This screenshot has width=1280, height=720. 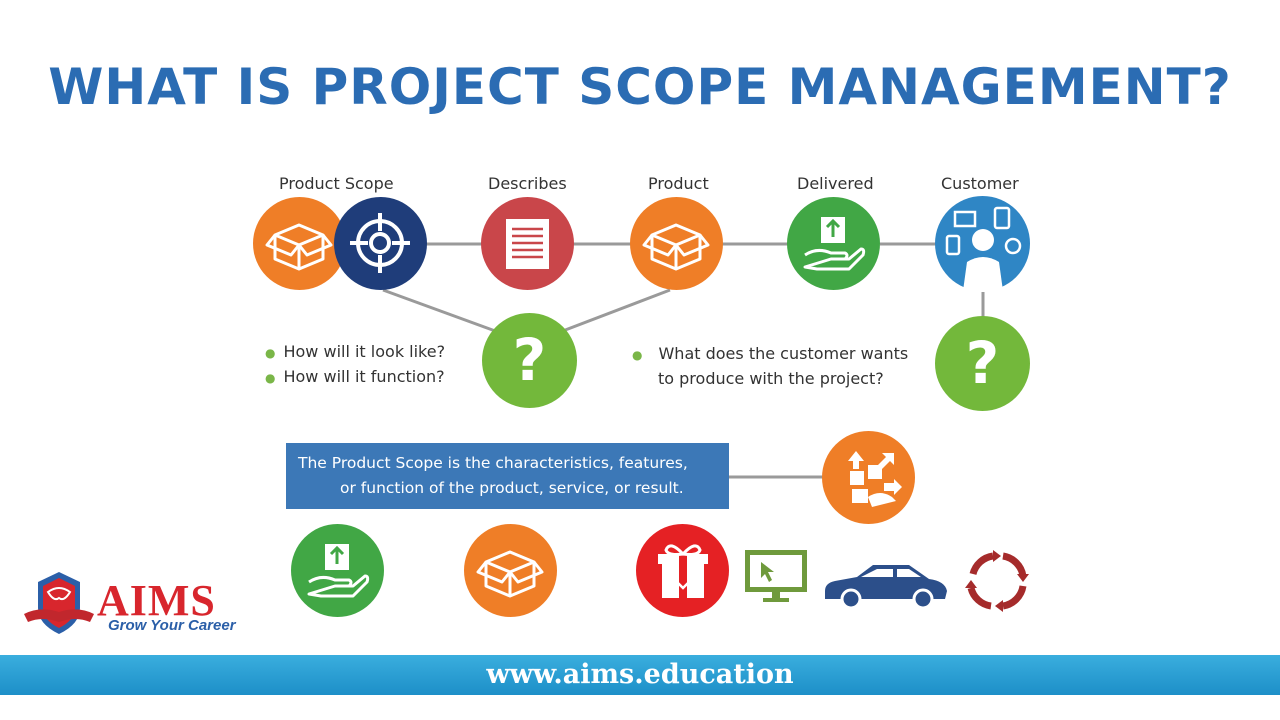 I want to click on label-product: Product, so click(x=678, y=183).